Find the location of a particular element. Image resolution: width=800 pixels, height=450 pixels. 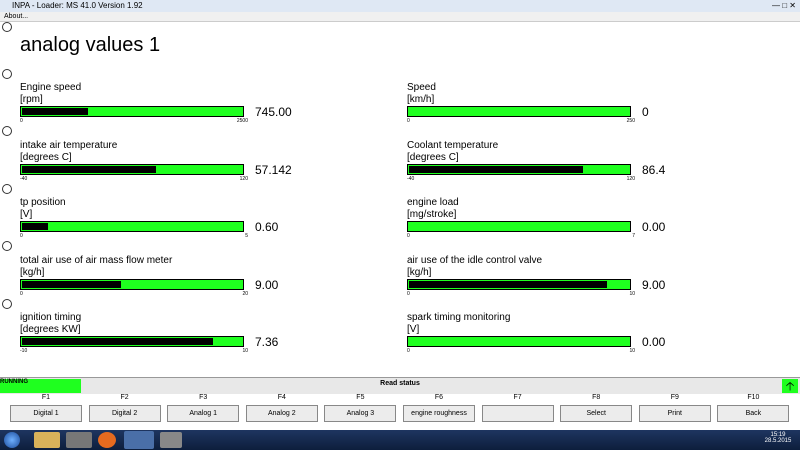

function-button: Select is located at coordinates (596, 413).